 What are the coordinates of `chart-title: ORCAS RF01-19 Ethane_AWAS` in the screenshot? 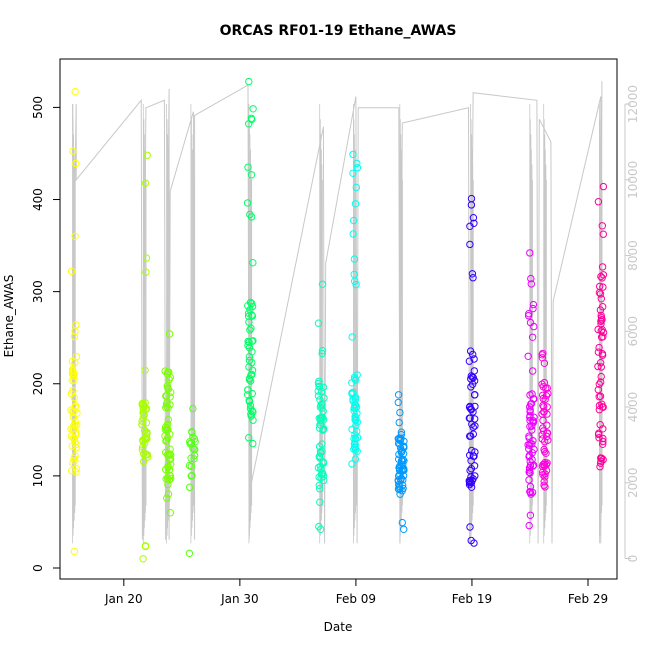 It's located at (338, 31).